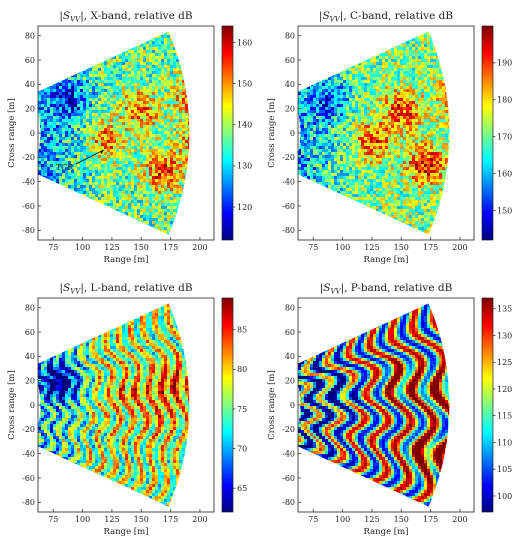 The height and width of the screenshot is (554, 516). What do you see at coordinates (504, 469) in the screenshot?
I see `colorbar-tick-label: 105` at bounding box center [504, 469].